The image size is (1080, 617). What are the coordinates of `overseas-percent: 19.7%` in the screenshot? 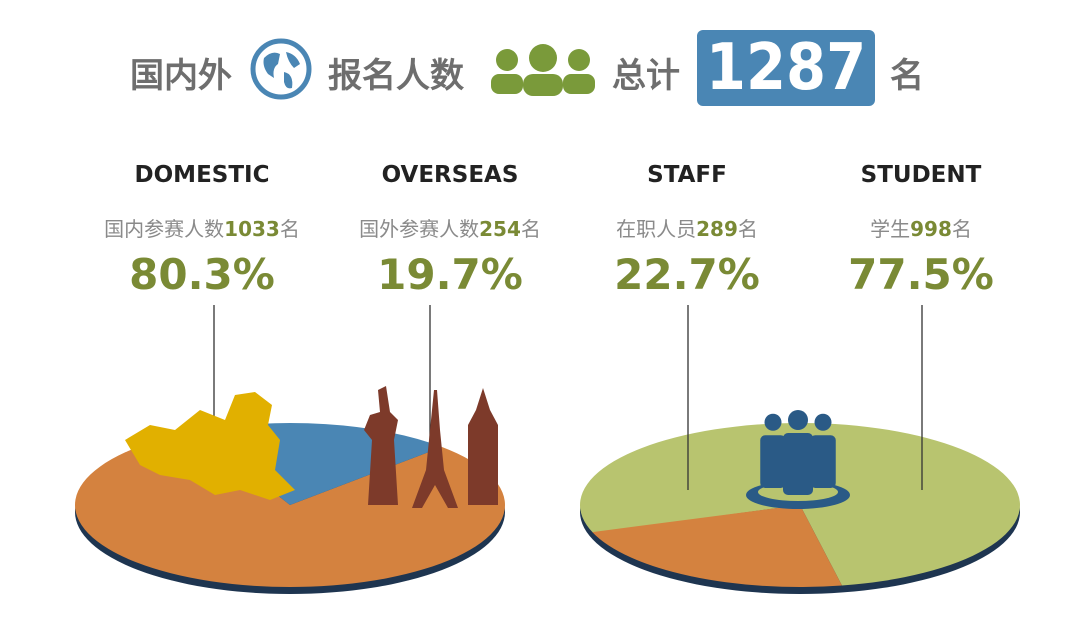 It's located at (450, 274).